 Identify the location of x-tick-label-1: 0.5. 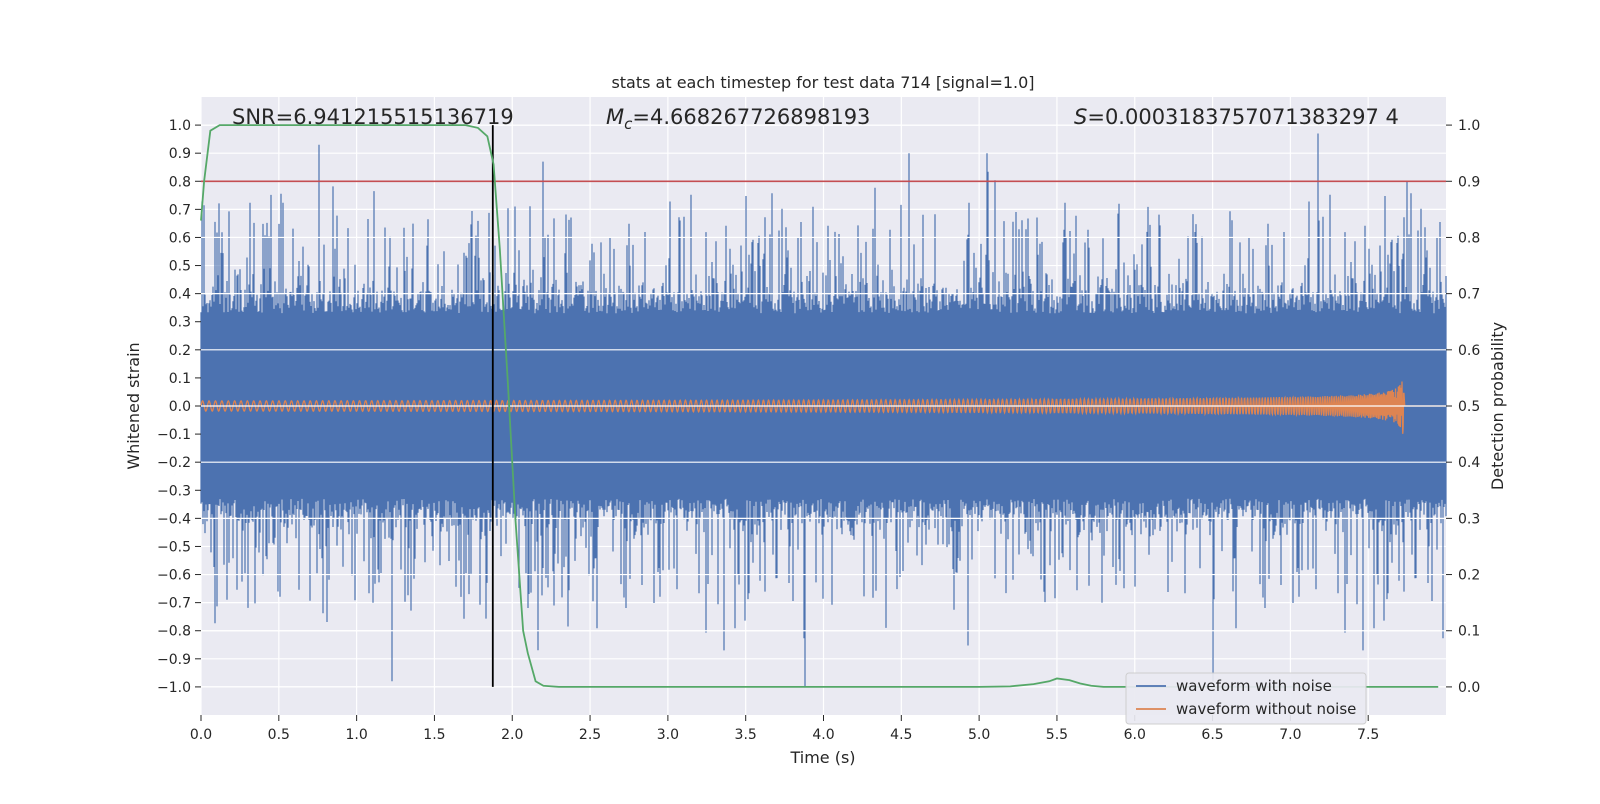
(279, 735).